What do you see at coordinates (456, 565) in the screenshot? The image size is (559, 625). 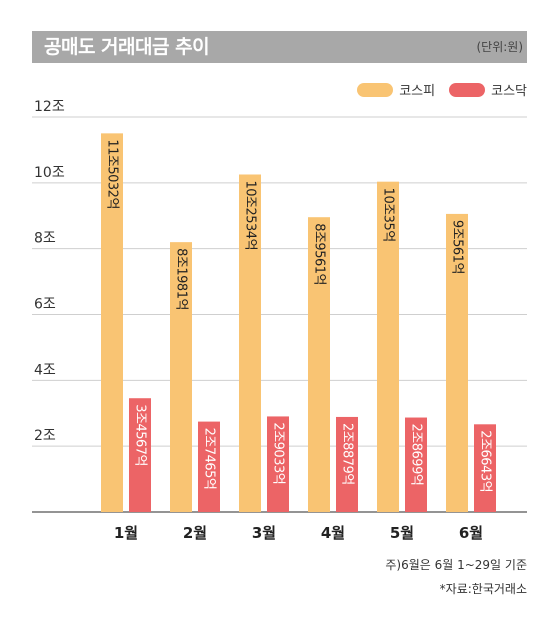 I see `footnote: 주)6월은 6월 1~29일 기준` at bounding box center [456, 565].